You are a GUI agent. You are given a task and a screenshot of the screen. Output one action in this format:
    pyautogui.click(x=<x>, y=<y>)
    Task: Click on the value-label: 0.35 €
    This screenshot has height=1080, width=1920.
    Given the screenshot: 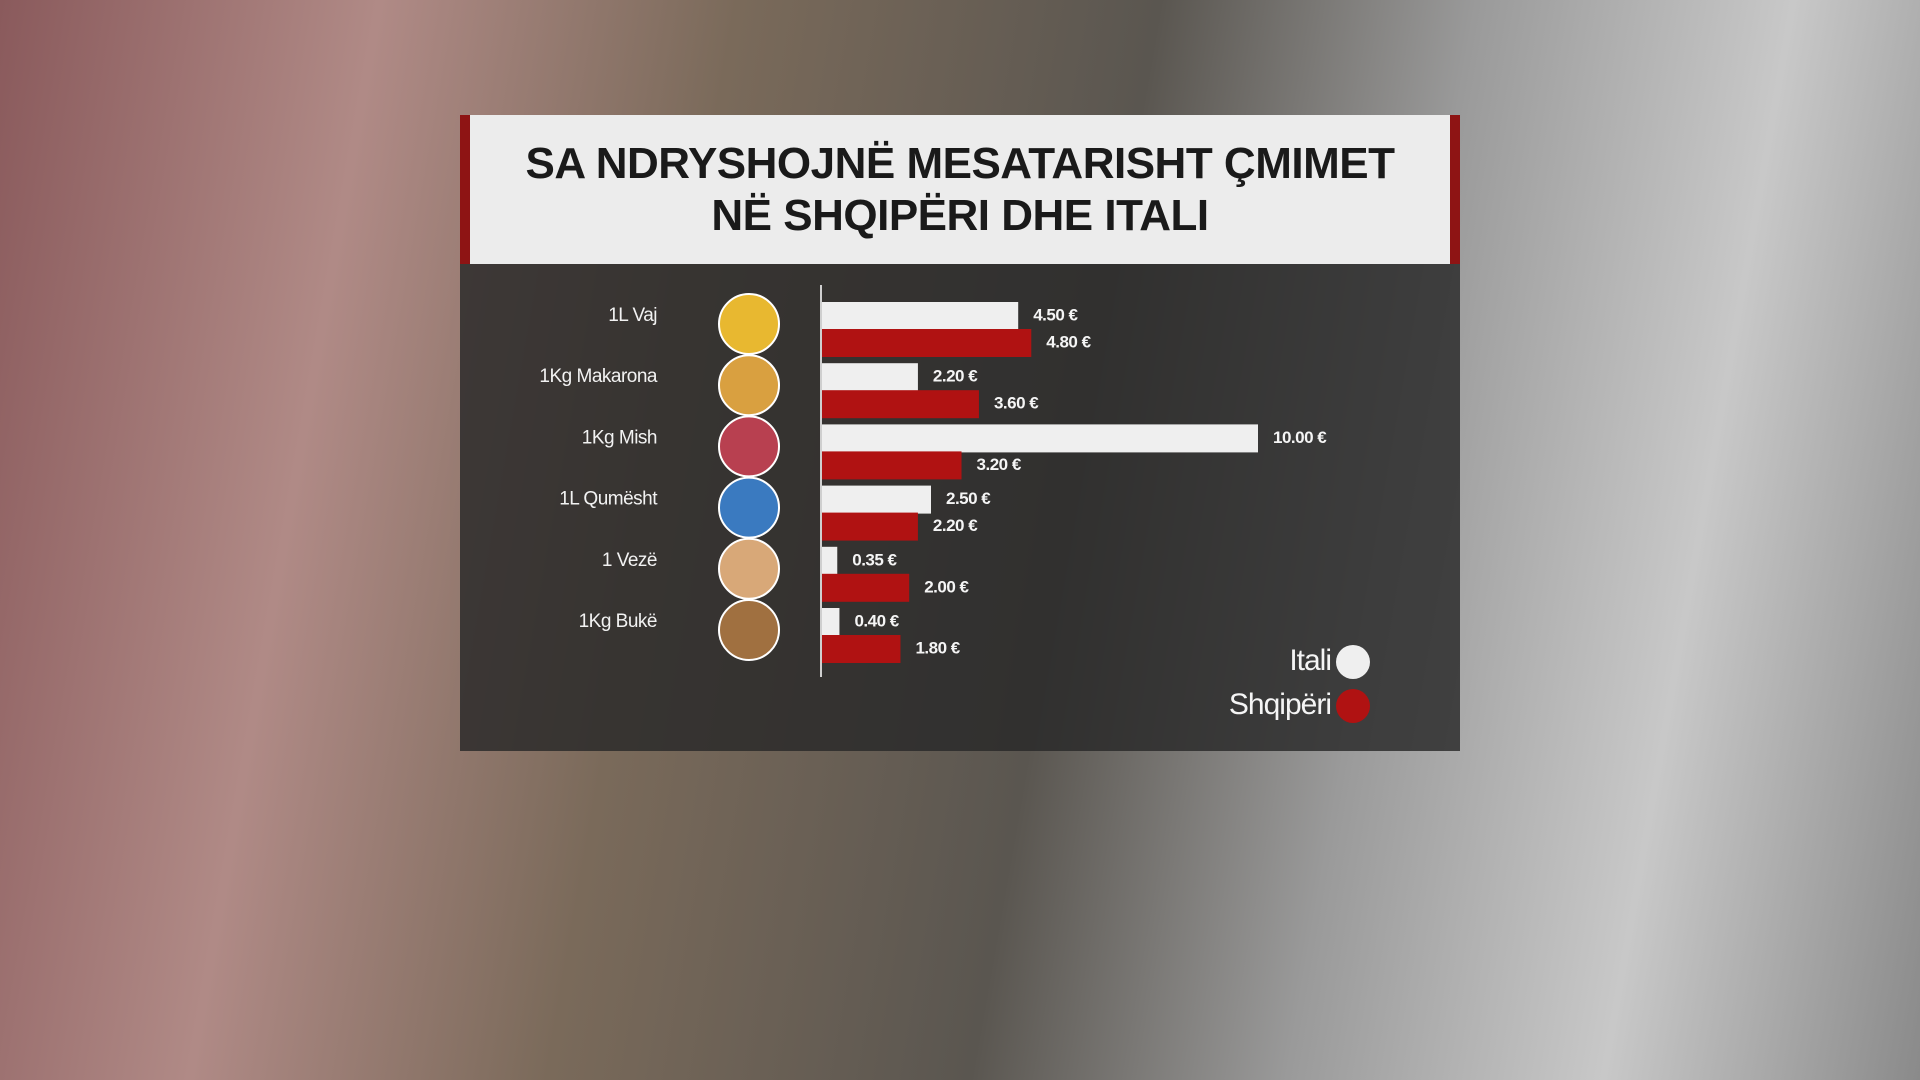 What is the action you would take?
    pyautogui.click(x=874, y=559)
    